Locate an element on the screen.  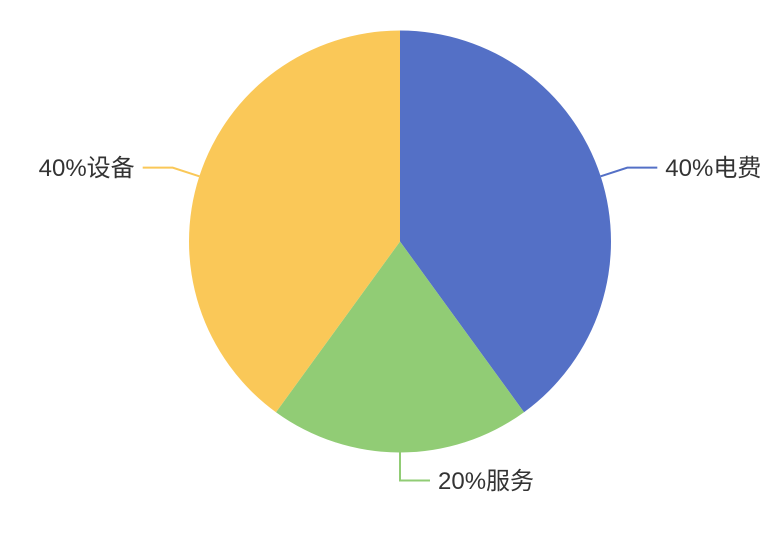
pie-slice-fuwu is located at coordinates (400, 347).